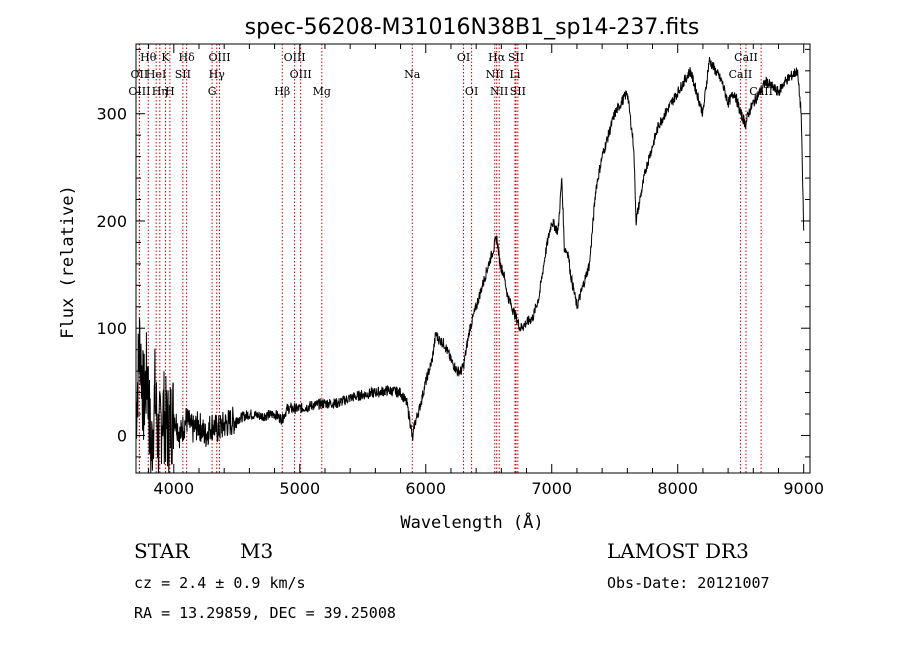  What do you see at coordinates (217, 74) in the screenshot?
I see `spectral-line-label: Hγ` at bounding box center [217, 74].